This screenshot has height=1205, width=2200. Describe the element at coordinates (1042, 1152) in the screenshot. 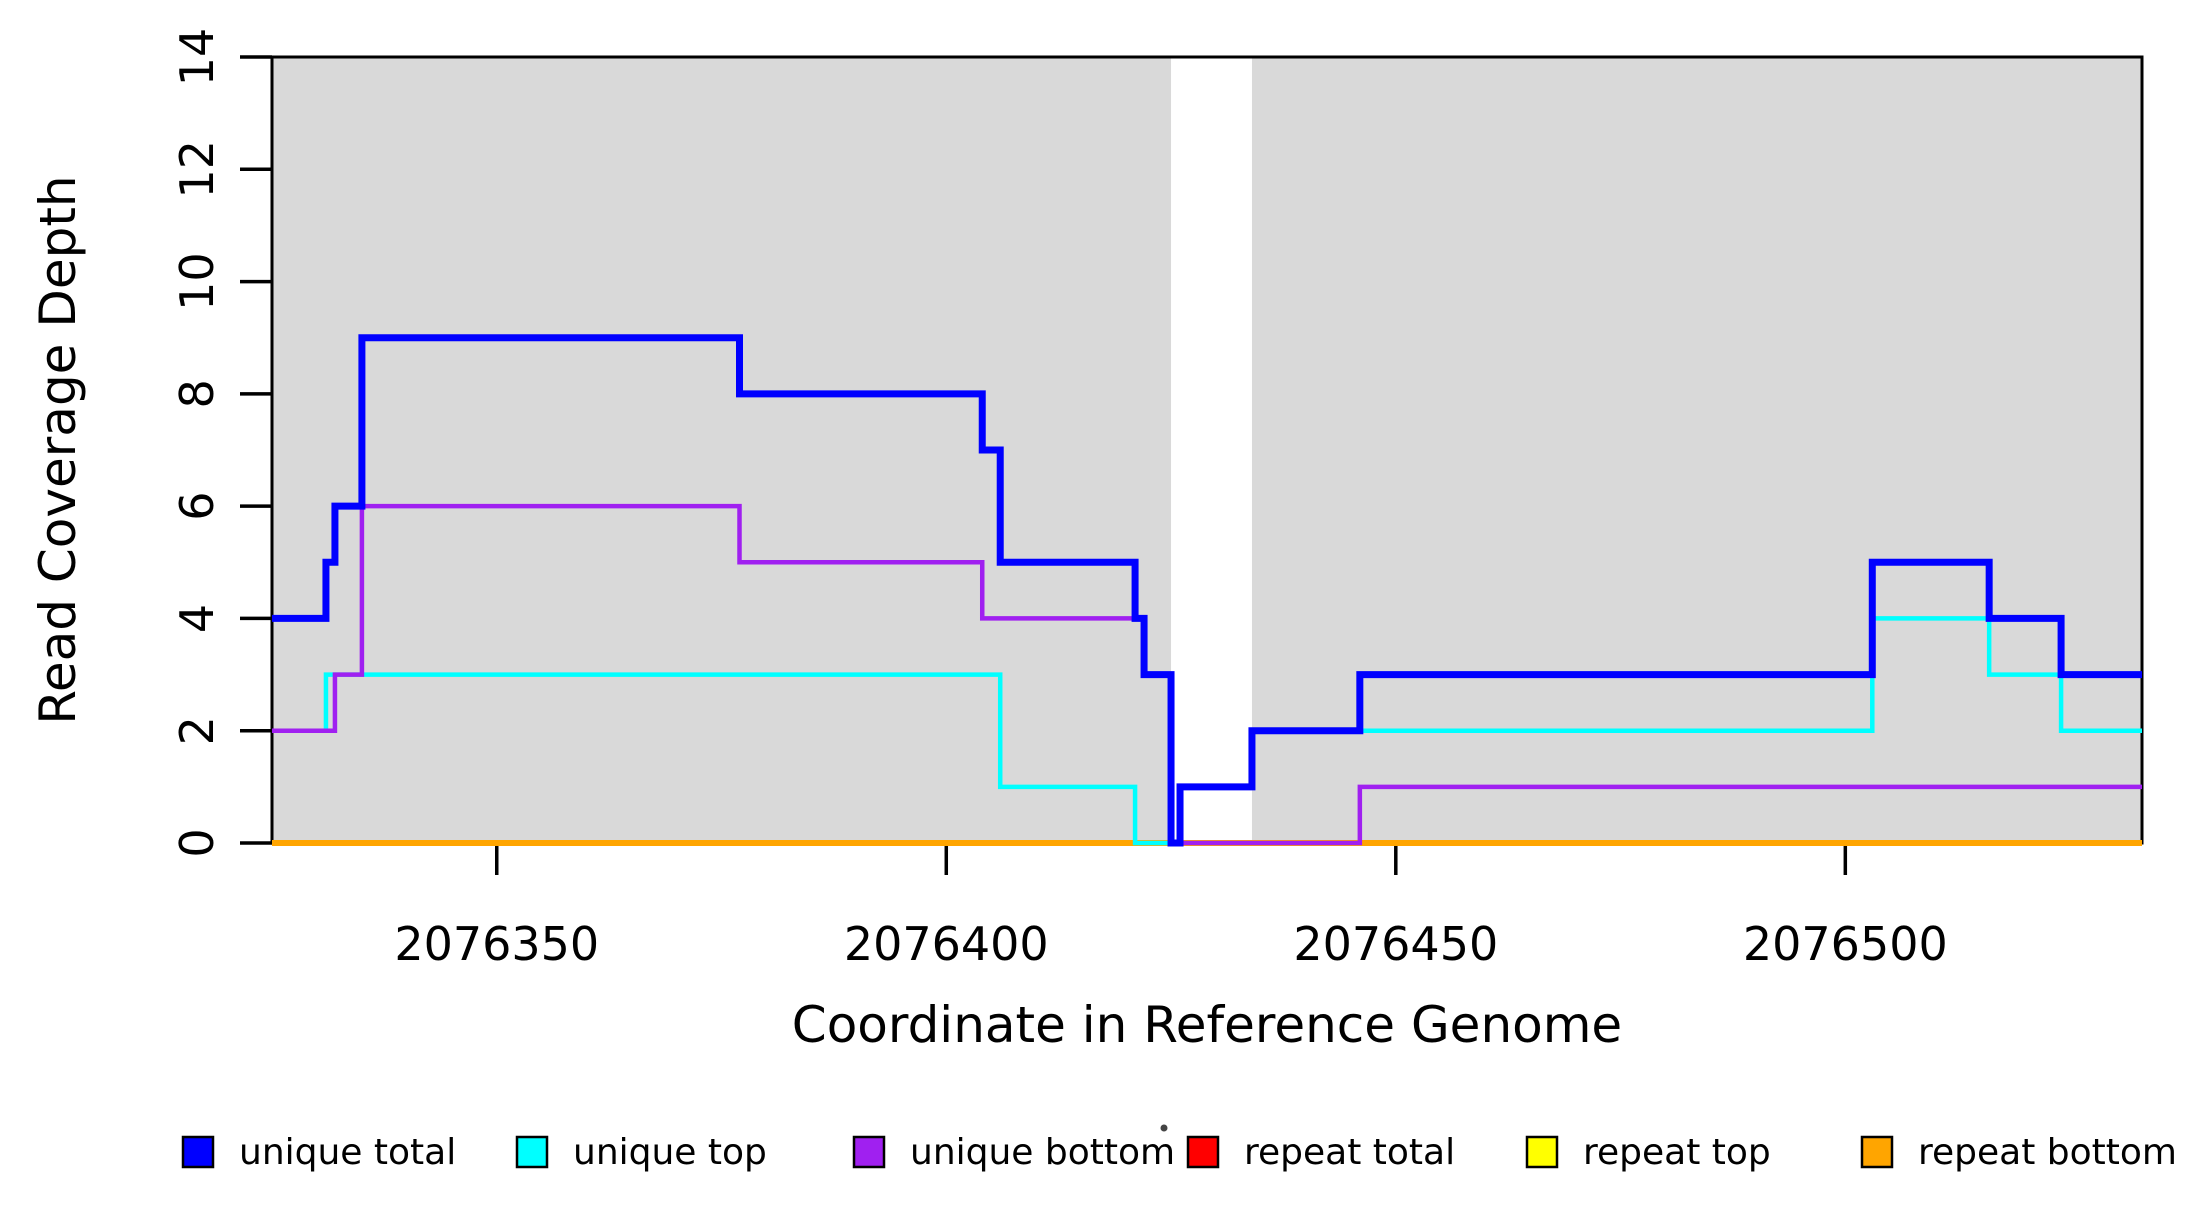

I see `legend-label: unique bottom` at that location.